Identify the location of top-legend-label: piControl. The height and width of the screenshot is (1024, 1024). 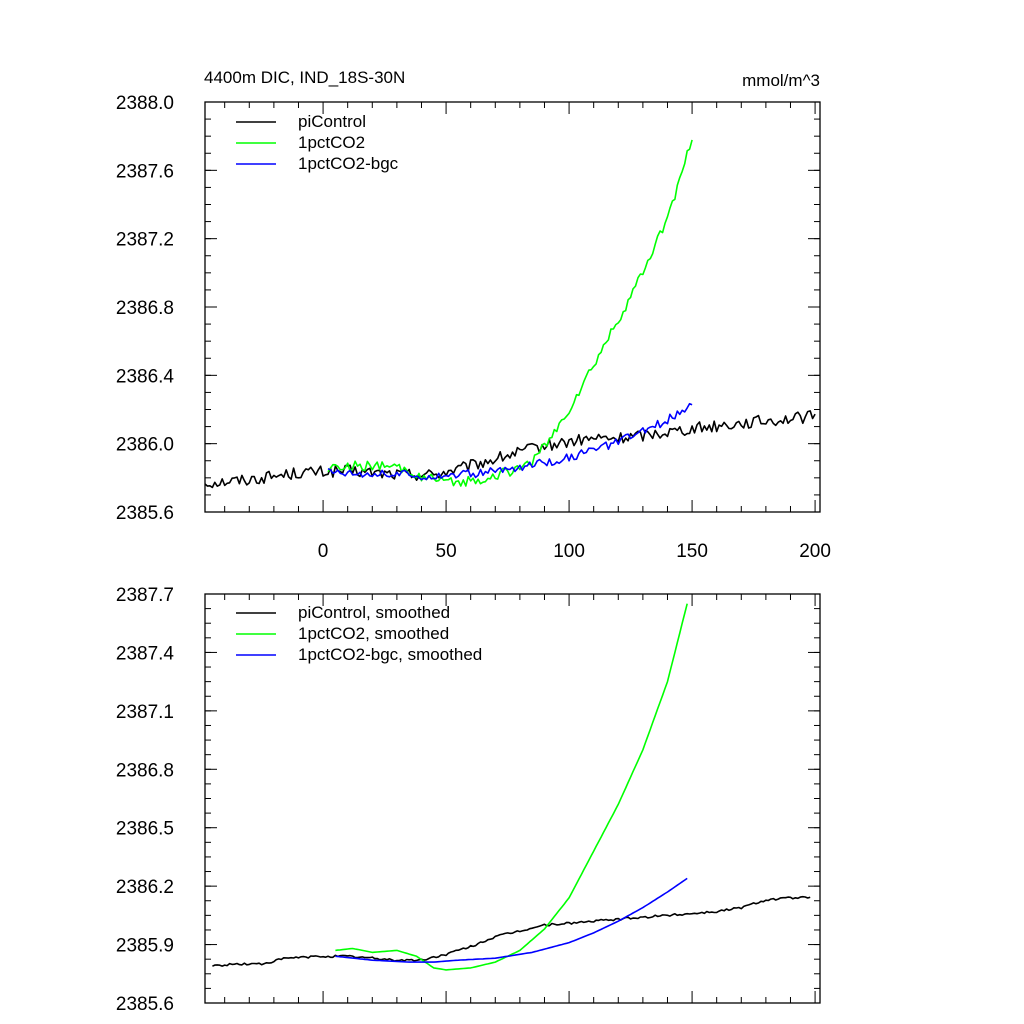
(332, 121).